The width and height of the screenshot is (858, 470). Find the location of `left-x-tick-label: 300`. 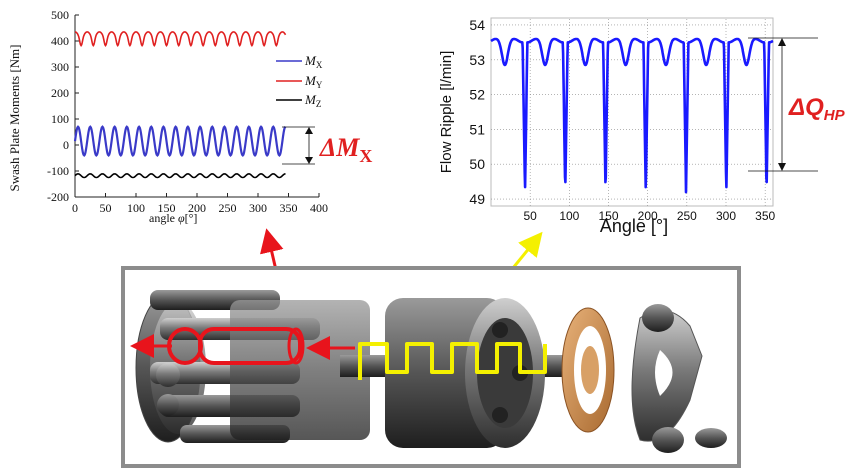

left-x-tick-label: 300 is located at coordinates (258, 208).